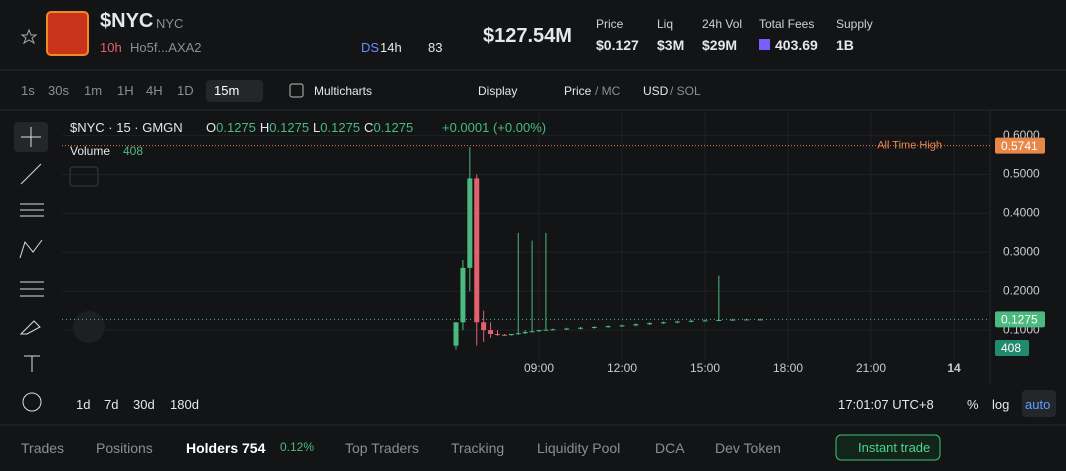 The image size is (1066, 471). What do you see at coordinates (133, 151) in the screenshot?
I see `volume-value: 408` at bounding box center [133, 151].